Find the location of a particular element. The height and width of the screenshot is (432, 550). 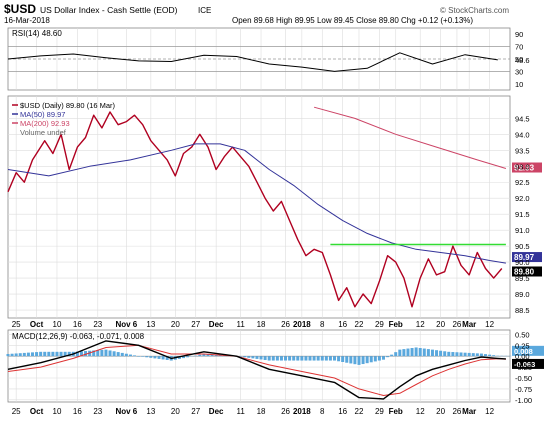

date-label: 16-Mar-2018 is located at coordinates (27, 20).